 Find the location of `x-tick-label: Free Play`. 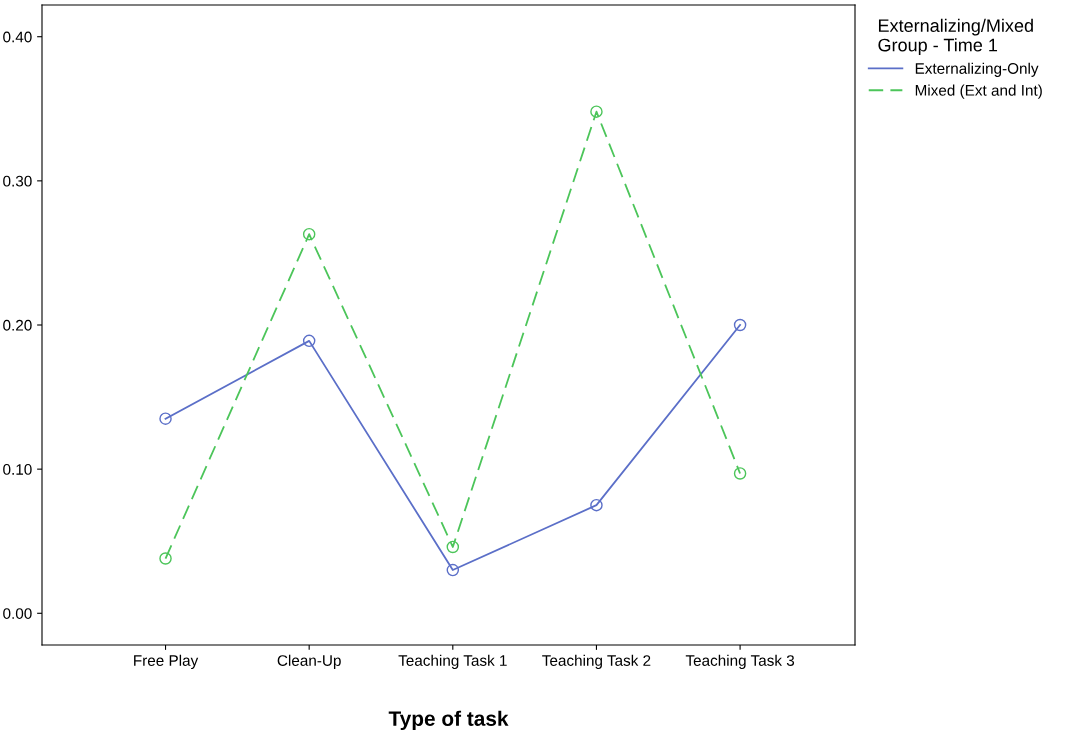

x-tick-label: Free Play is located at coordinates (166, 661).